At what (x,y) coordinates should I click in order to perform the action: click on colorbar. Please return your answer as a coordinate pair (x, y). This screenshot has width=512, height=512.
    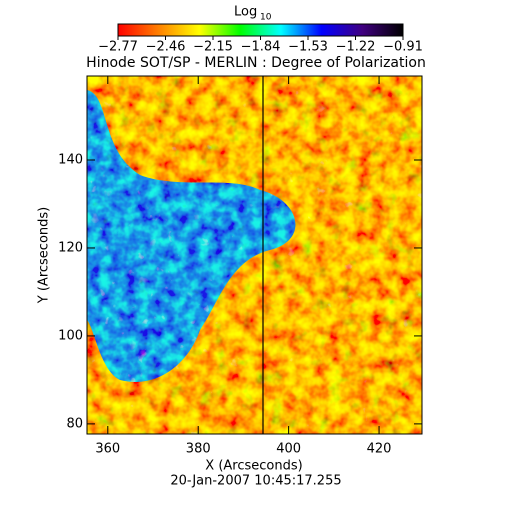
    Looking at the image, I should click on (260, 30).